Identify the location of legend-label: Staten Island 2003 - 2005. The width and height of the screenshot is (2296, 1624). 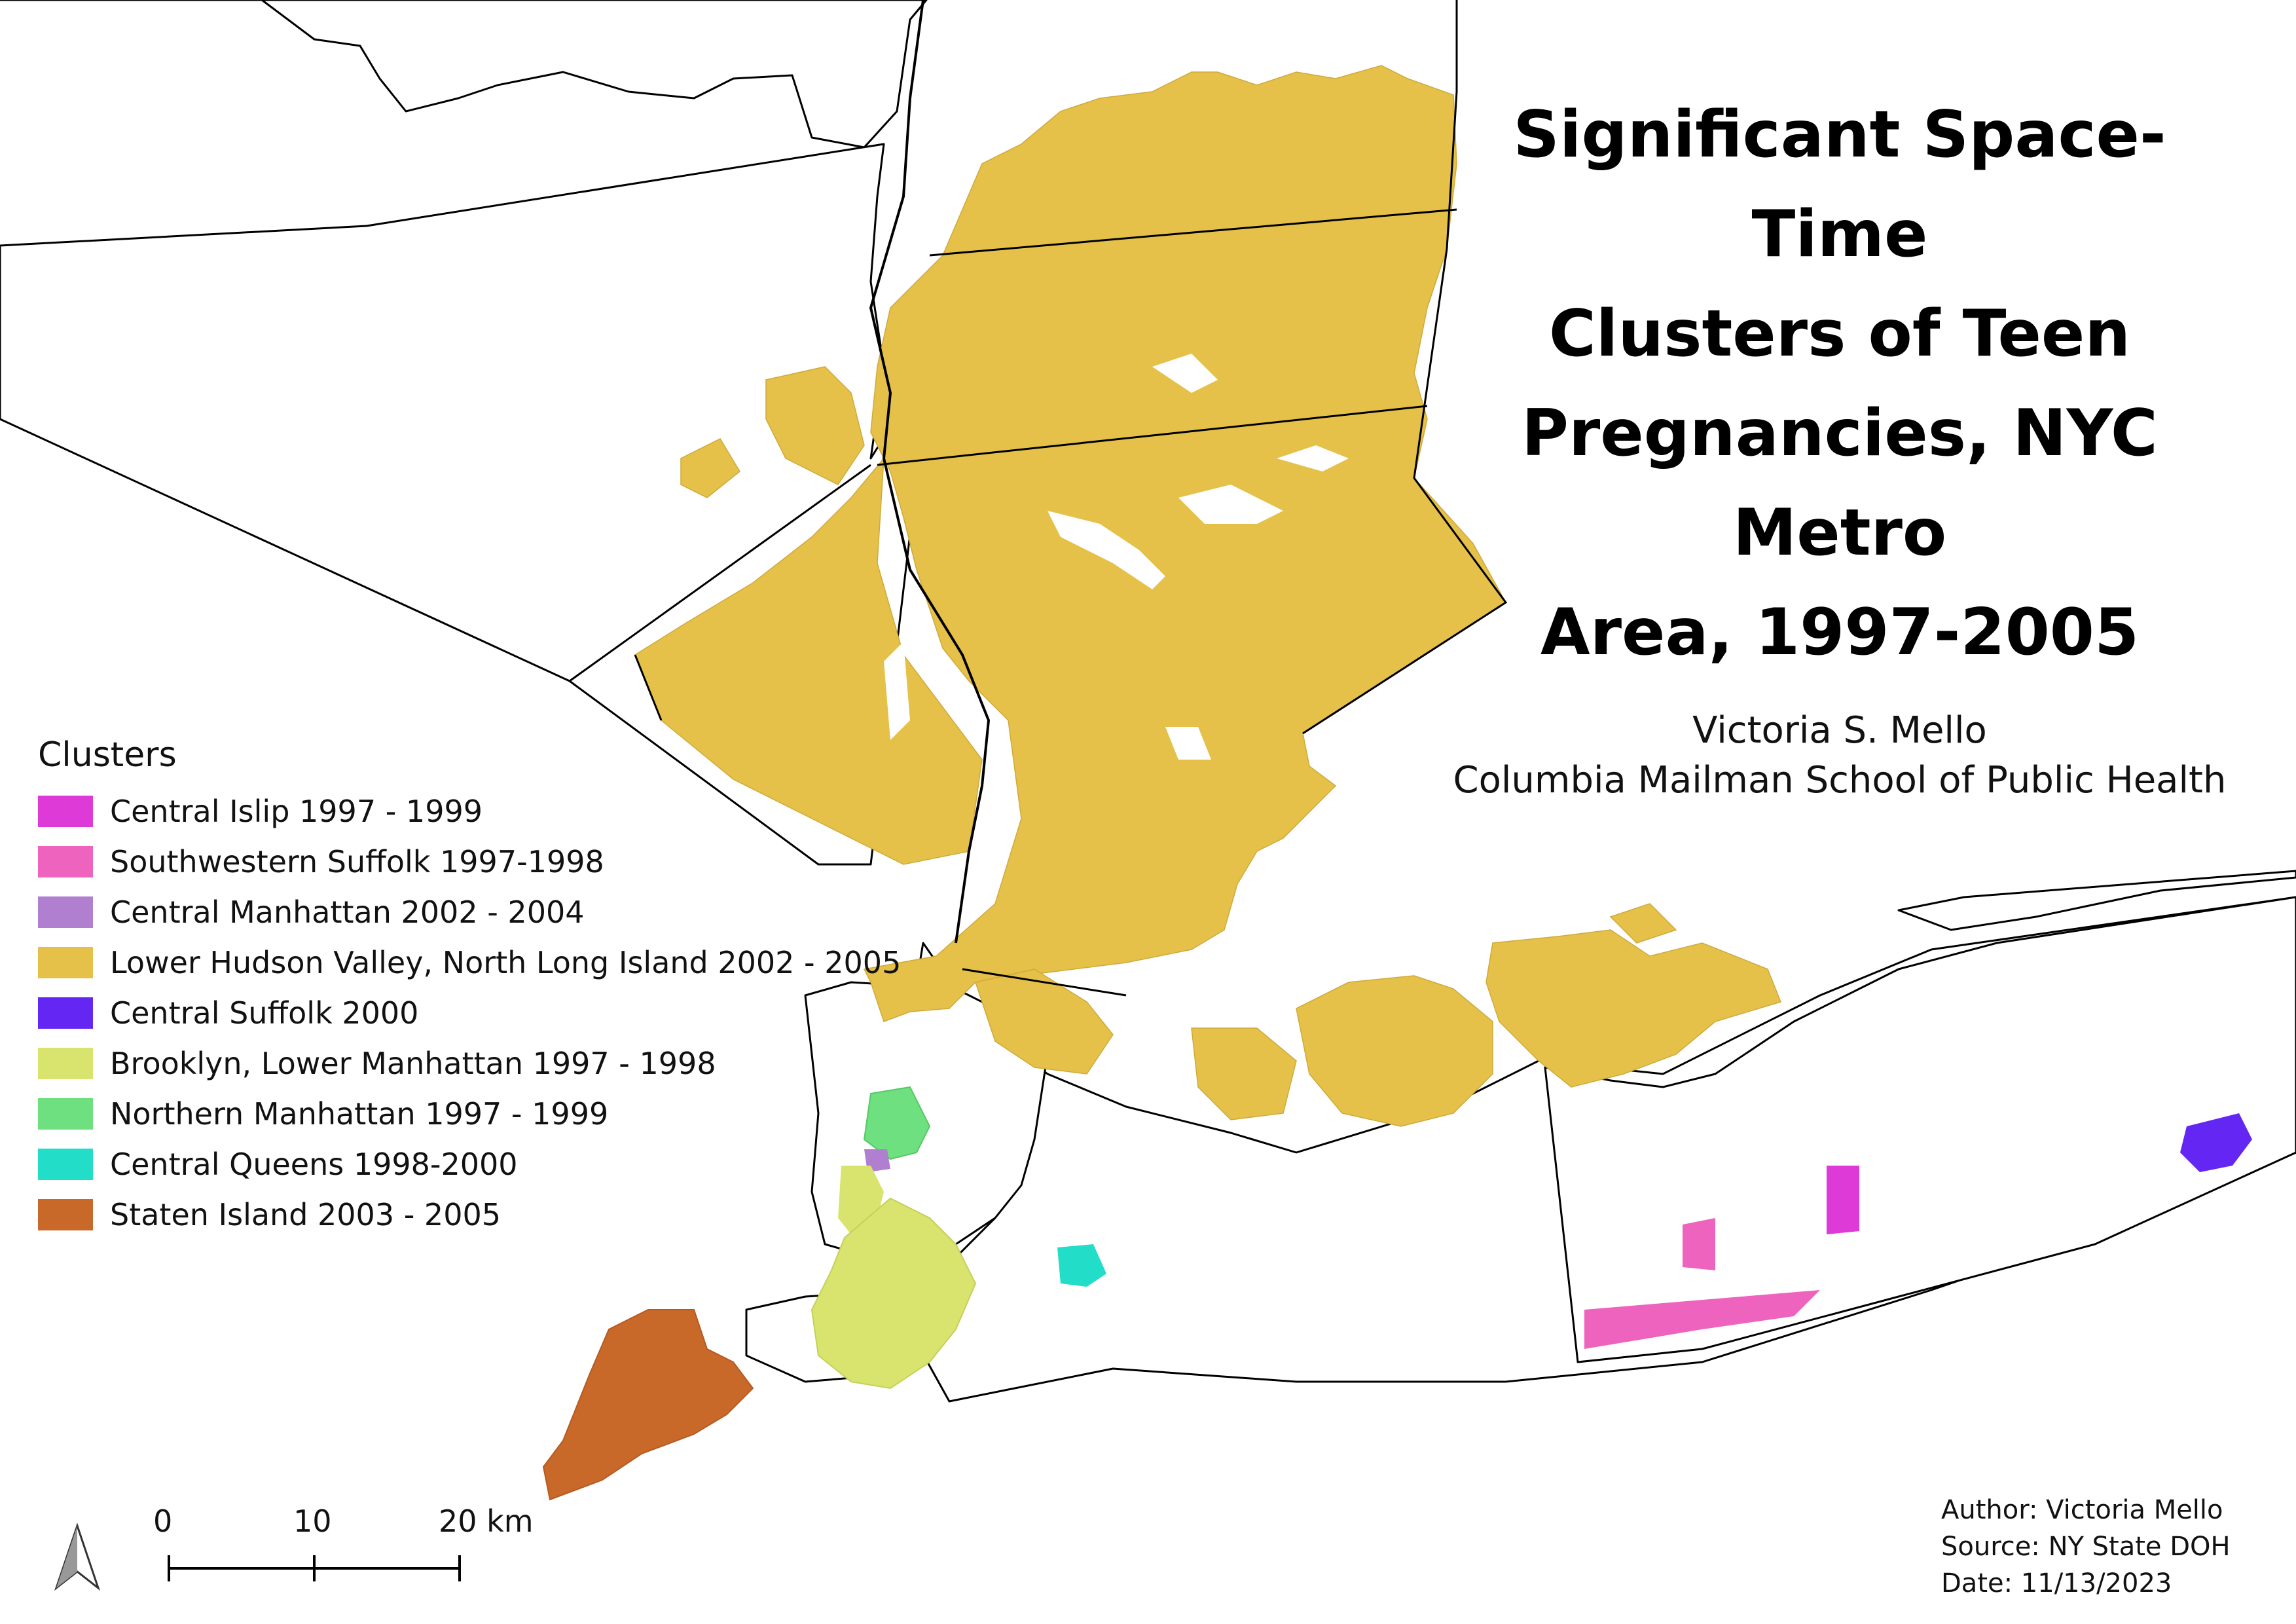
(305, 1214).